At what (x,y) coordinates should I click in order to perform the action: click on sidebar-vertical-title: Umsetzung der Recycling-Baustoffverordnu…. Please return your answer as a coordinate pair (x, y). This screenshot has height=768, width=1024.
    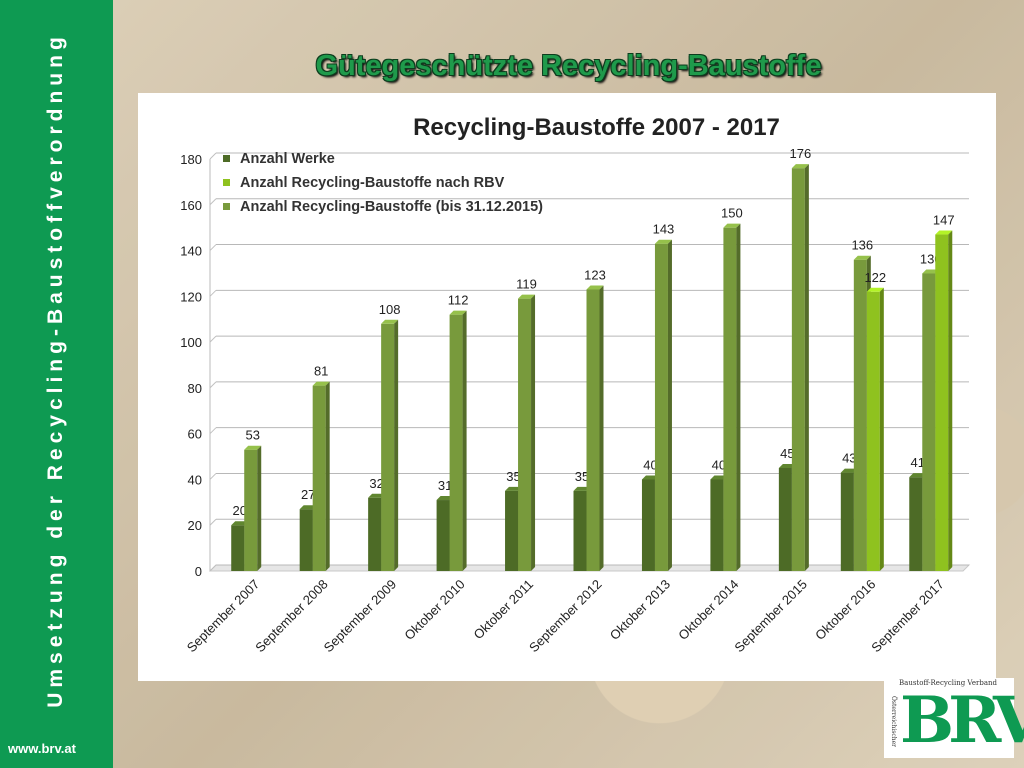
    Looking at the image, I should click on (55, 370).